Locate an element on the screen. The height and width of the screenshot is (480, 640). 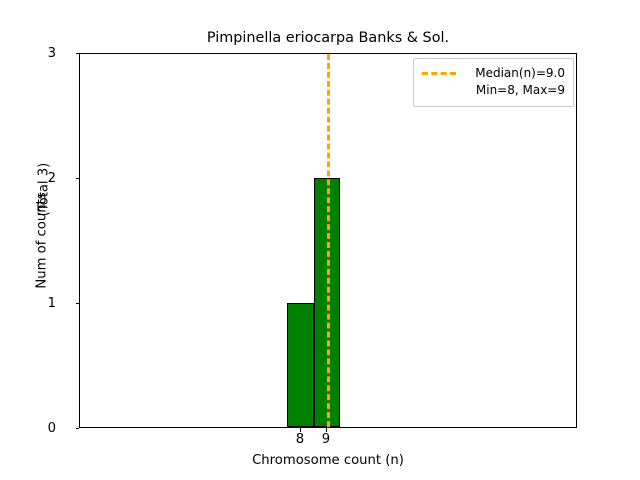
legend-entry-median: Median(n)=9.0 Min=8, Max=9 is located at coordinates (493, 82).